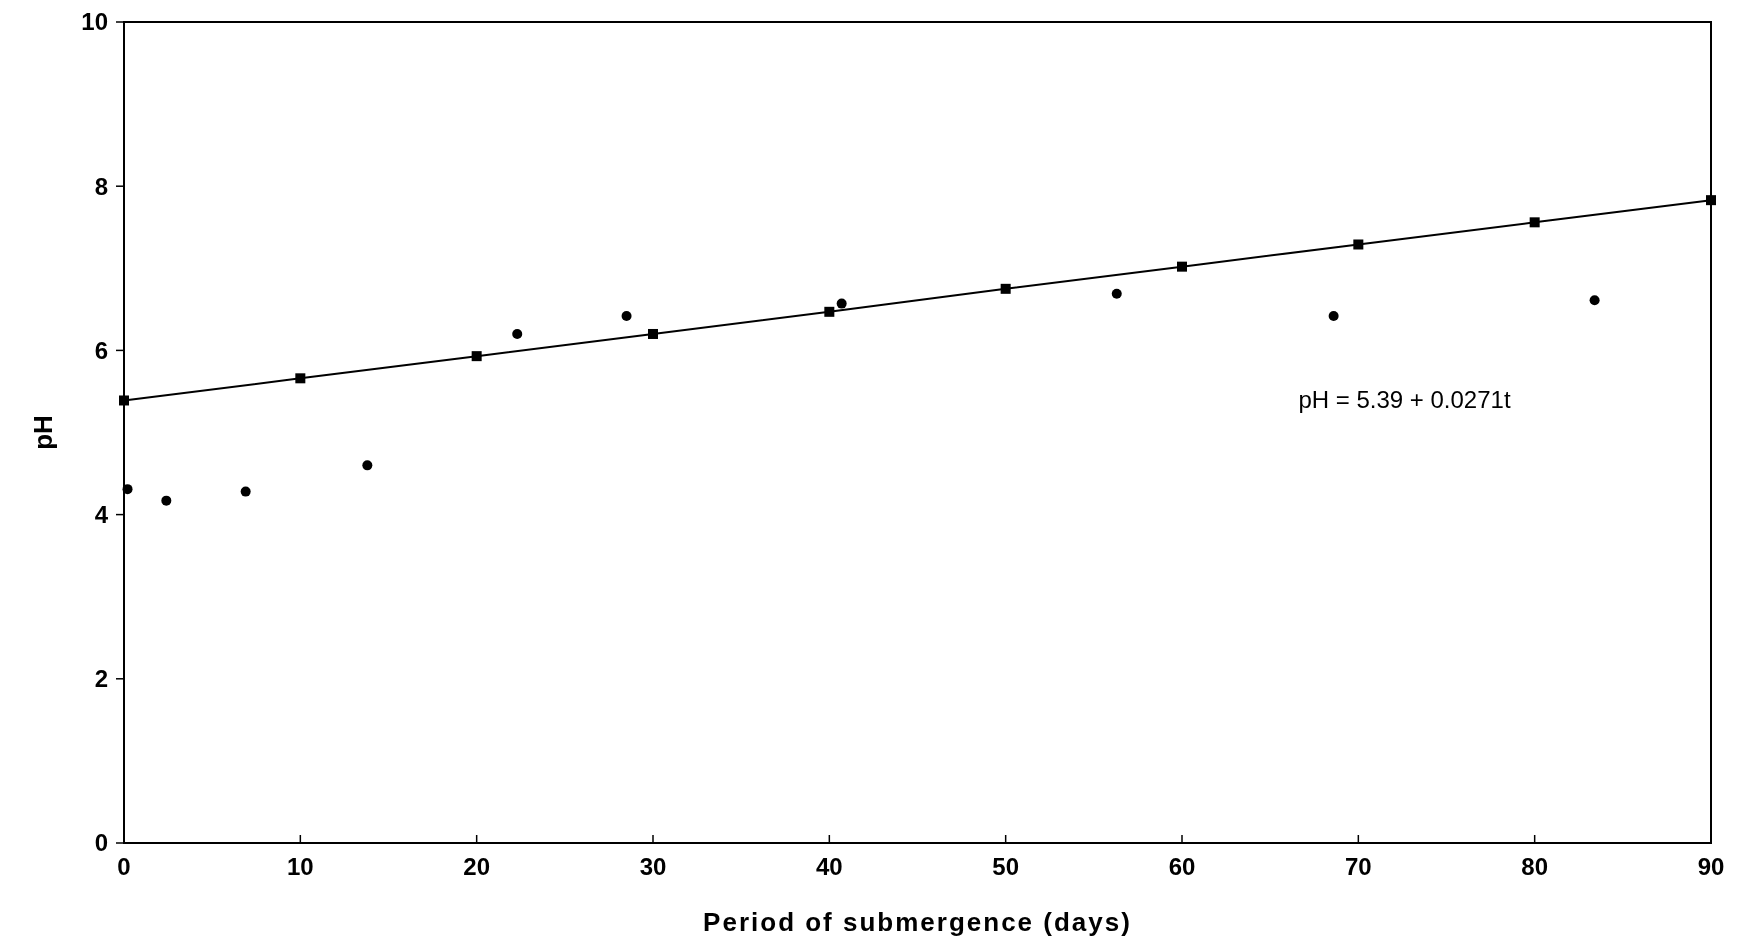  I want to click on y-tick-label: 6, so click(101, 350).